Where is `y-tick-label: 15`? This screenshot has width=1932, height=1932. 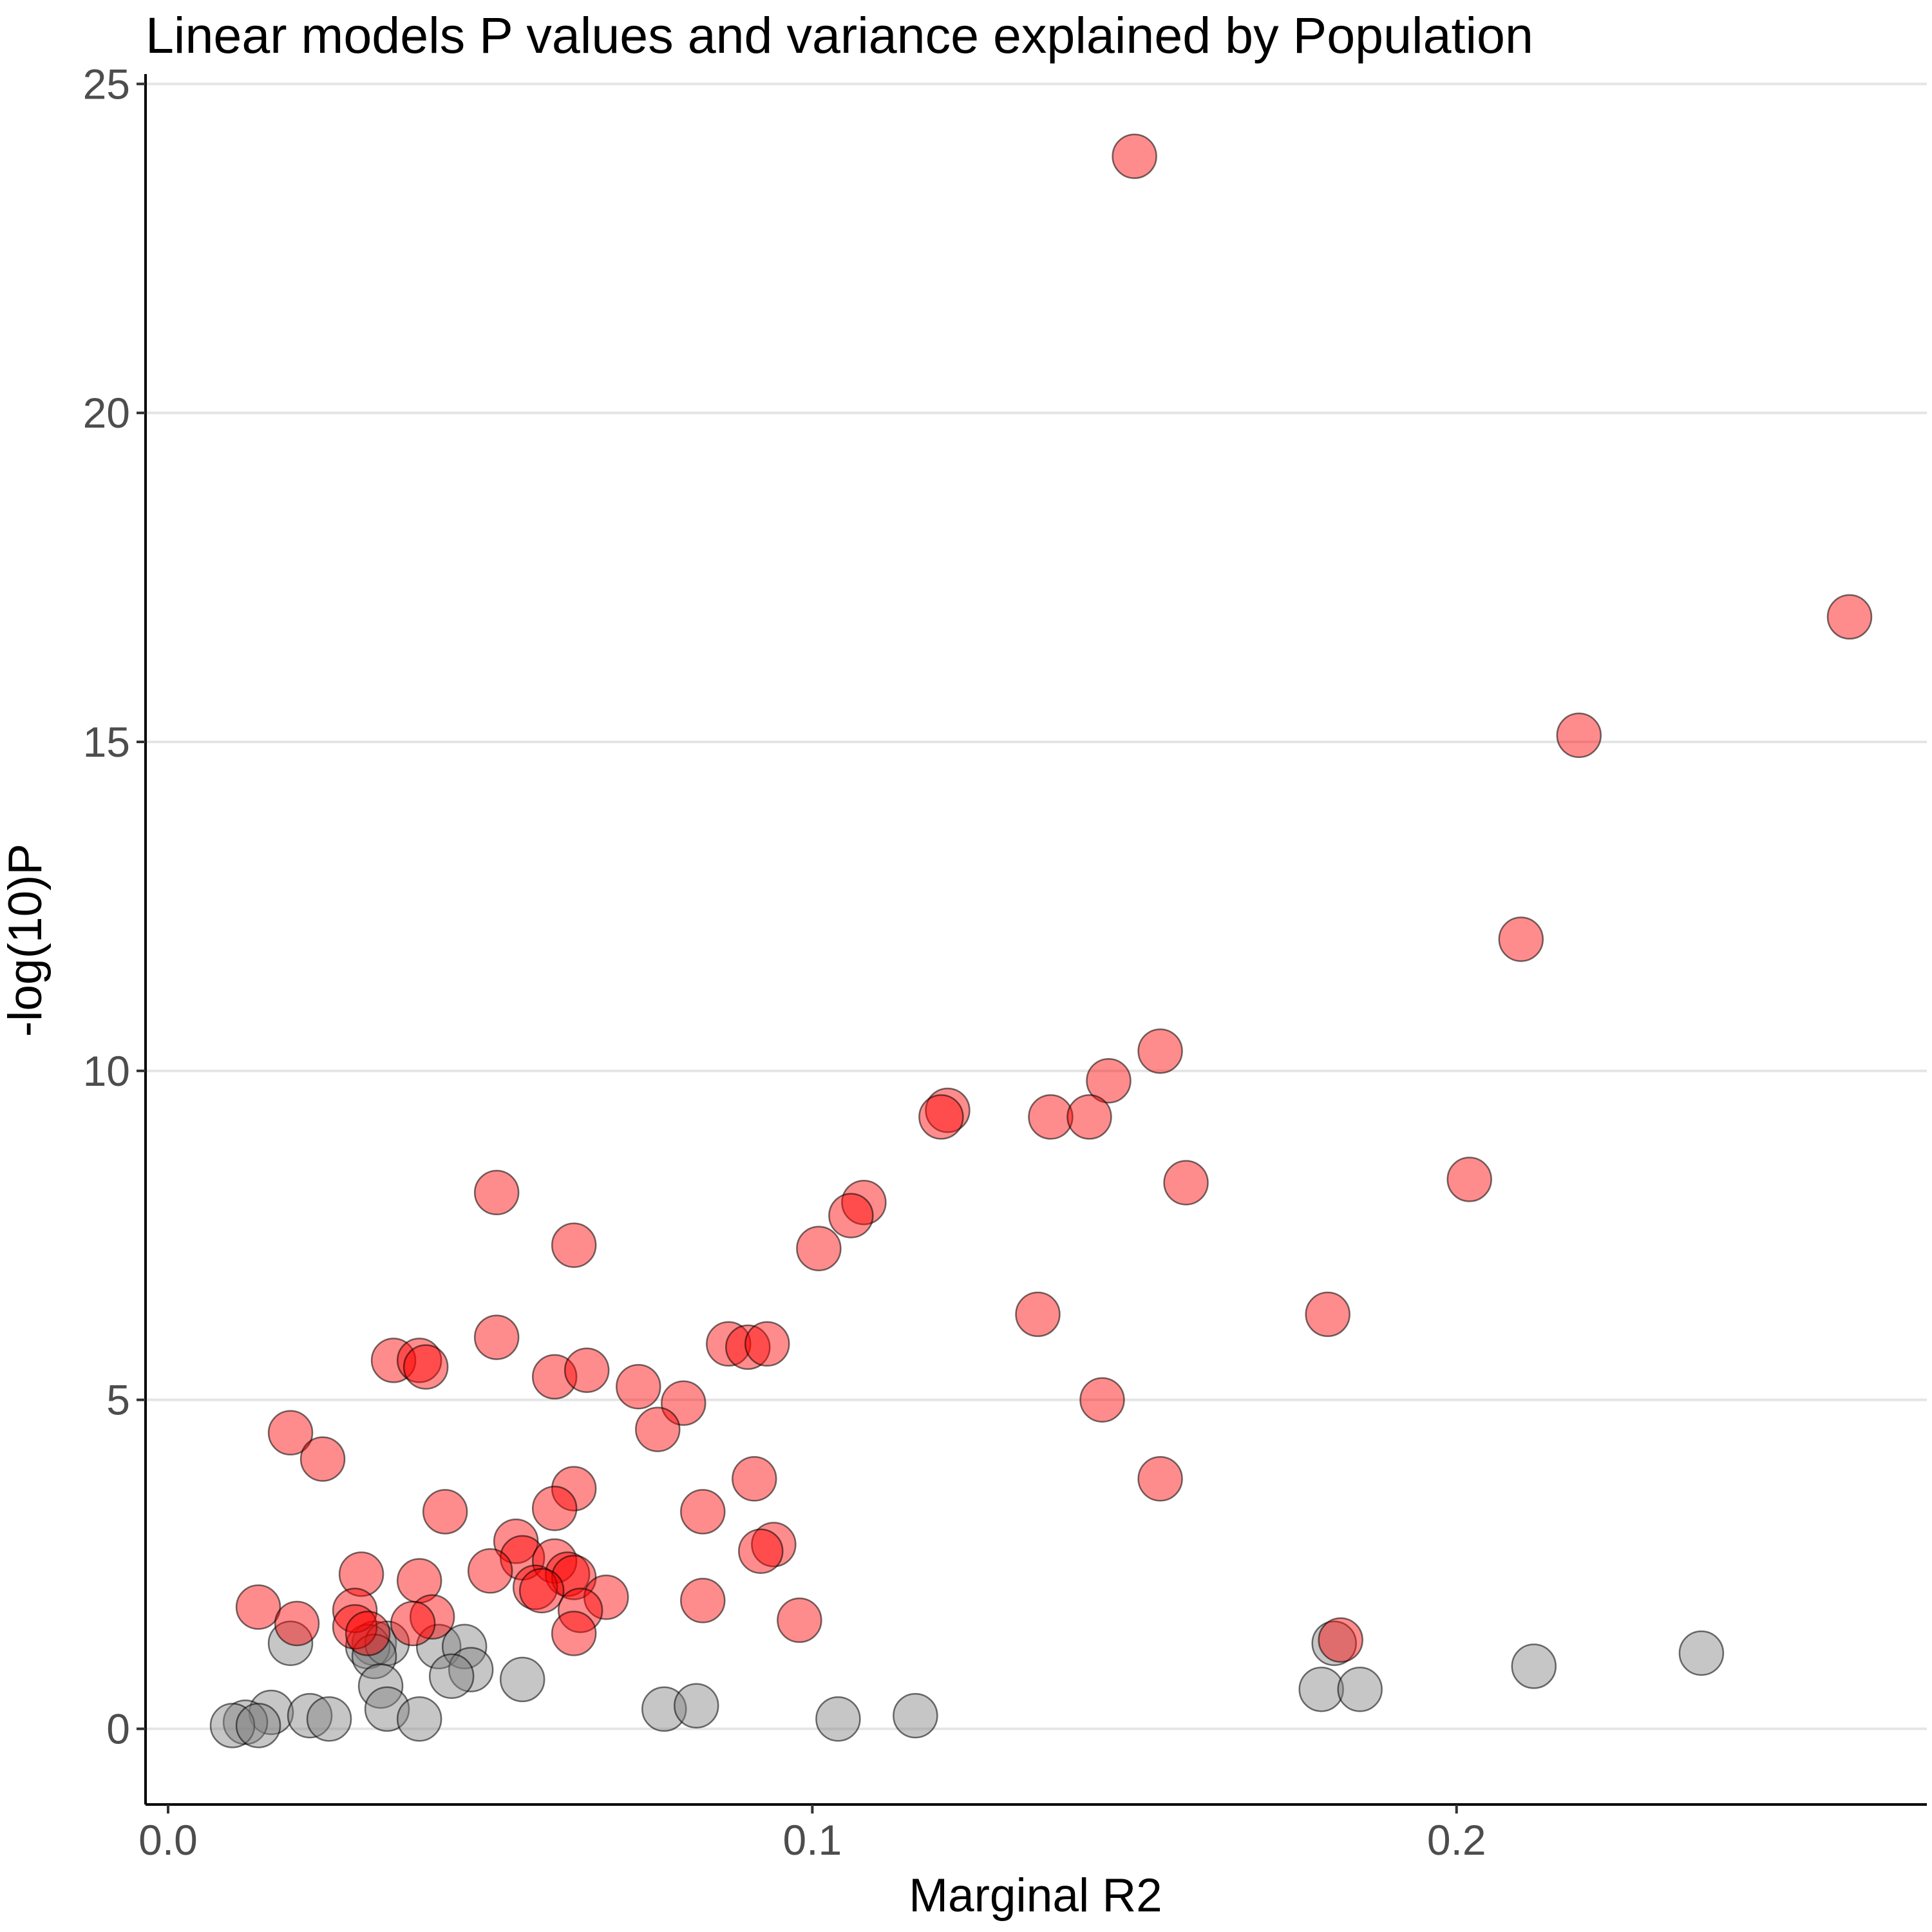
y-tick-label: 15 is located at coordinates (107, 742).